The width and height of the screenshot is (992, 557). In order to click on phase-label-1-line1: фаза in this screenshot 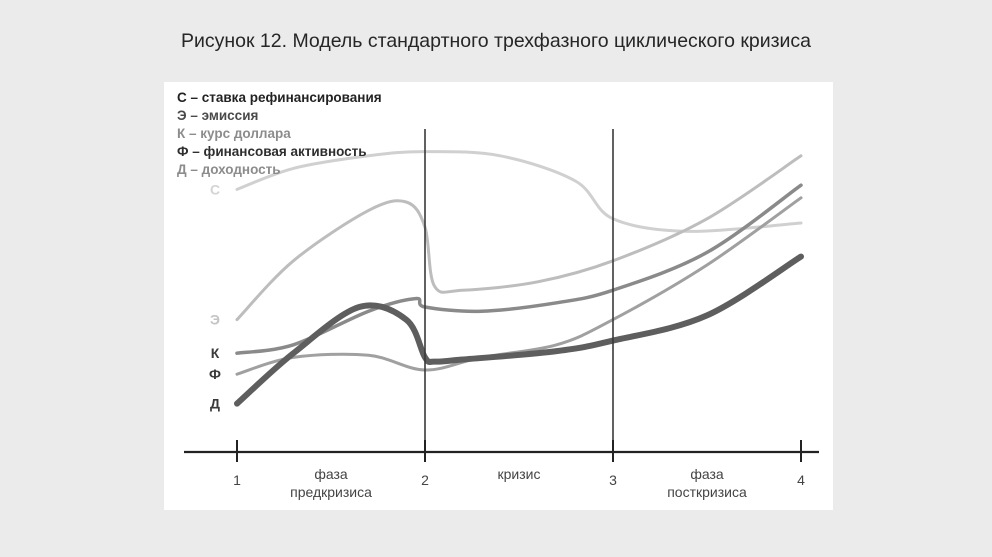, I will do `click(331, 474)`.